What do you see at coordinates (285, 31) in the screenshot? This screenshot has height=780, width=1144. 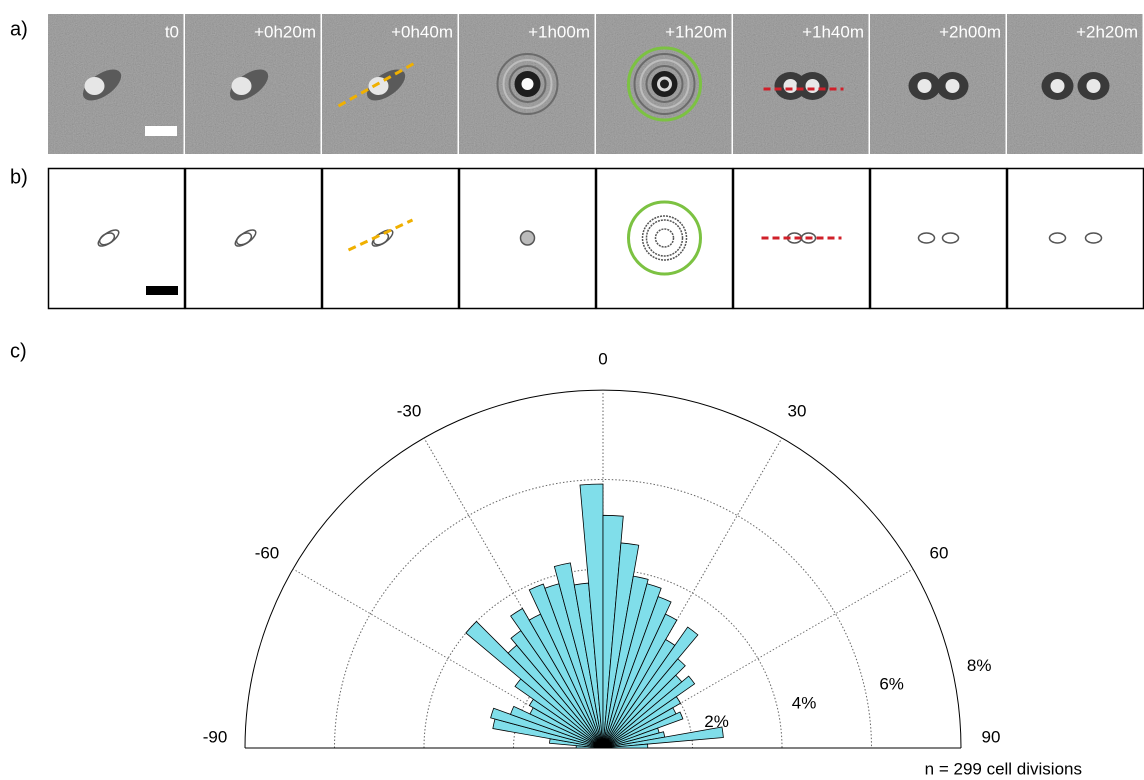 I see `time-label: +0h20m` at bounding box center [285, 31].